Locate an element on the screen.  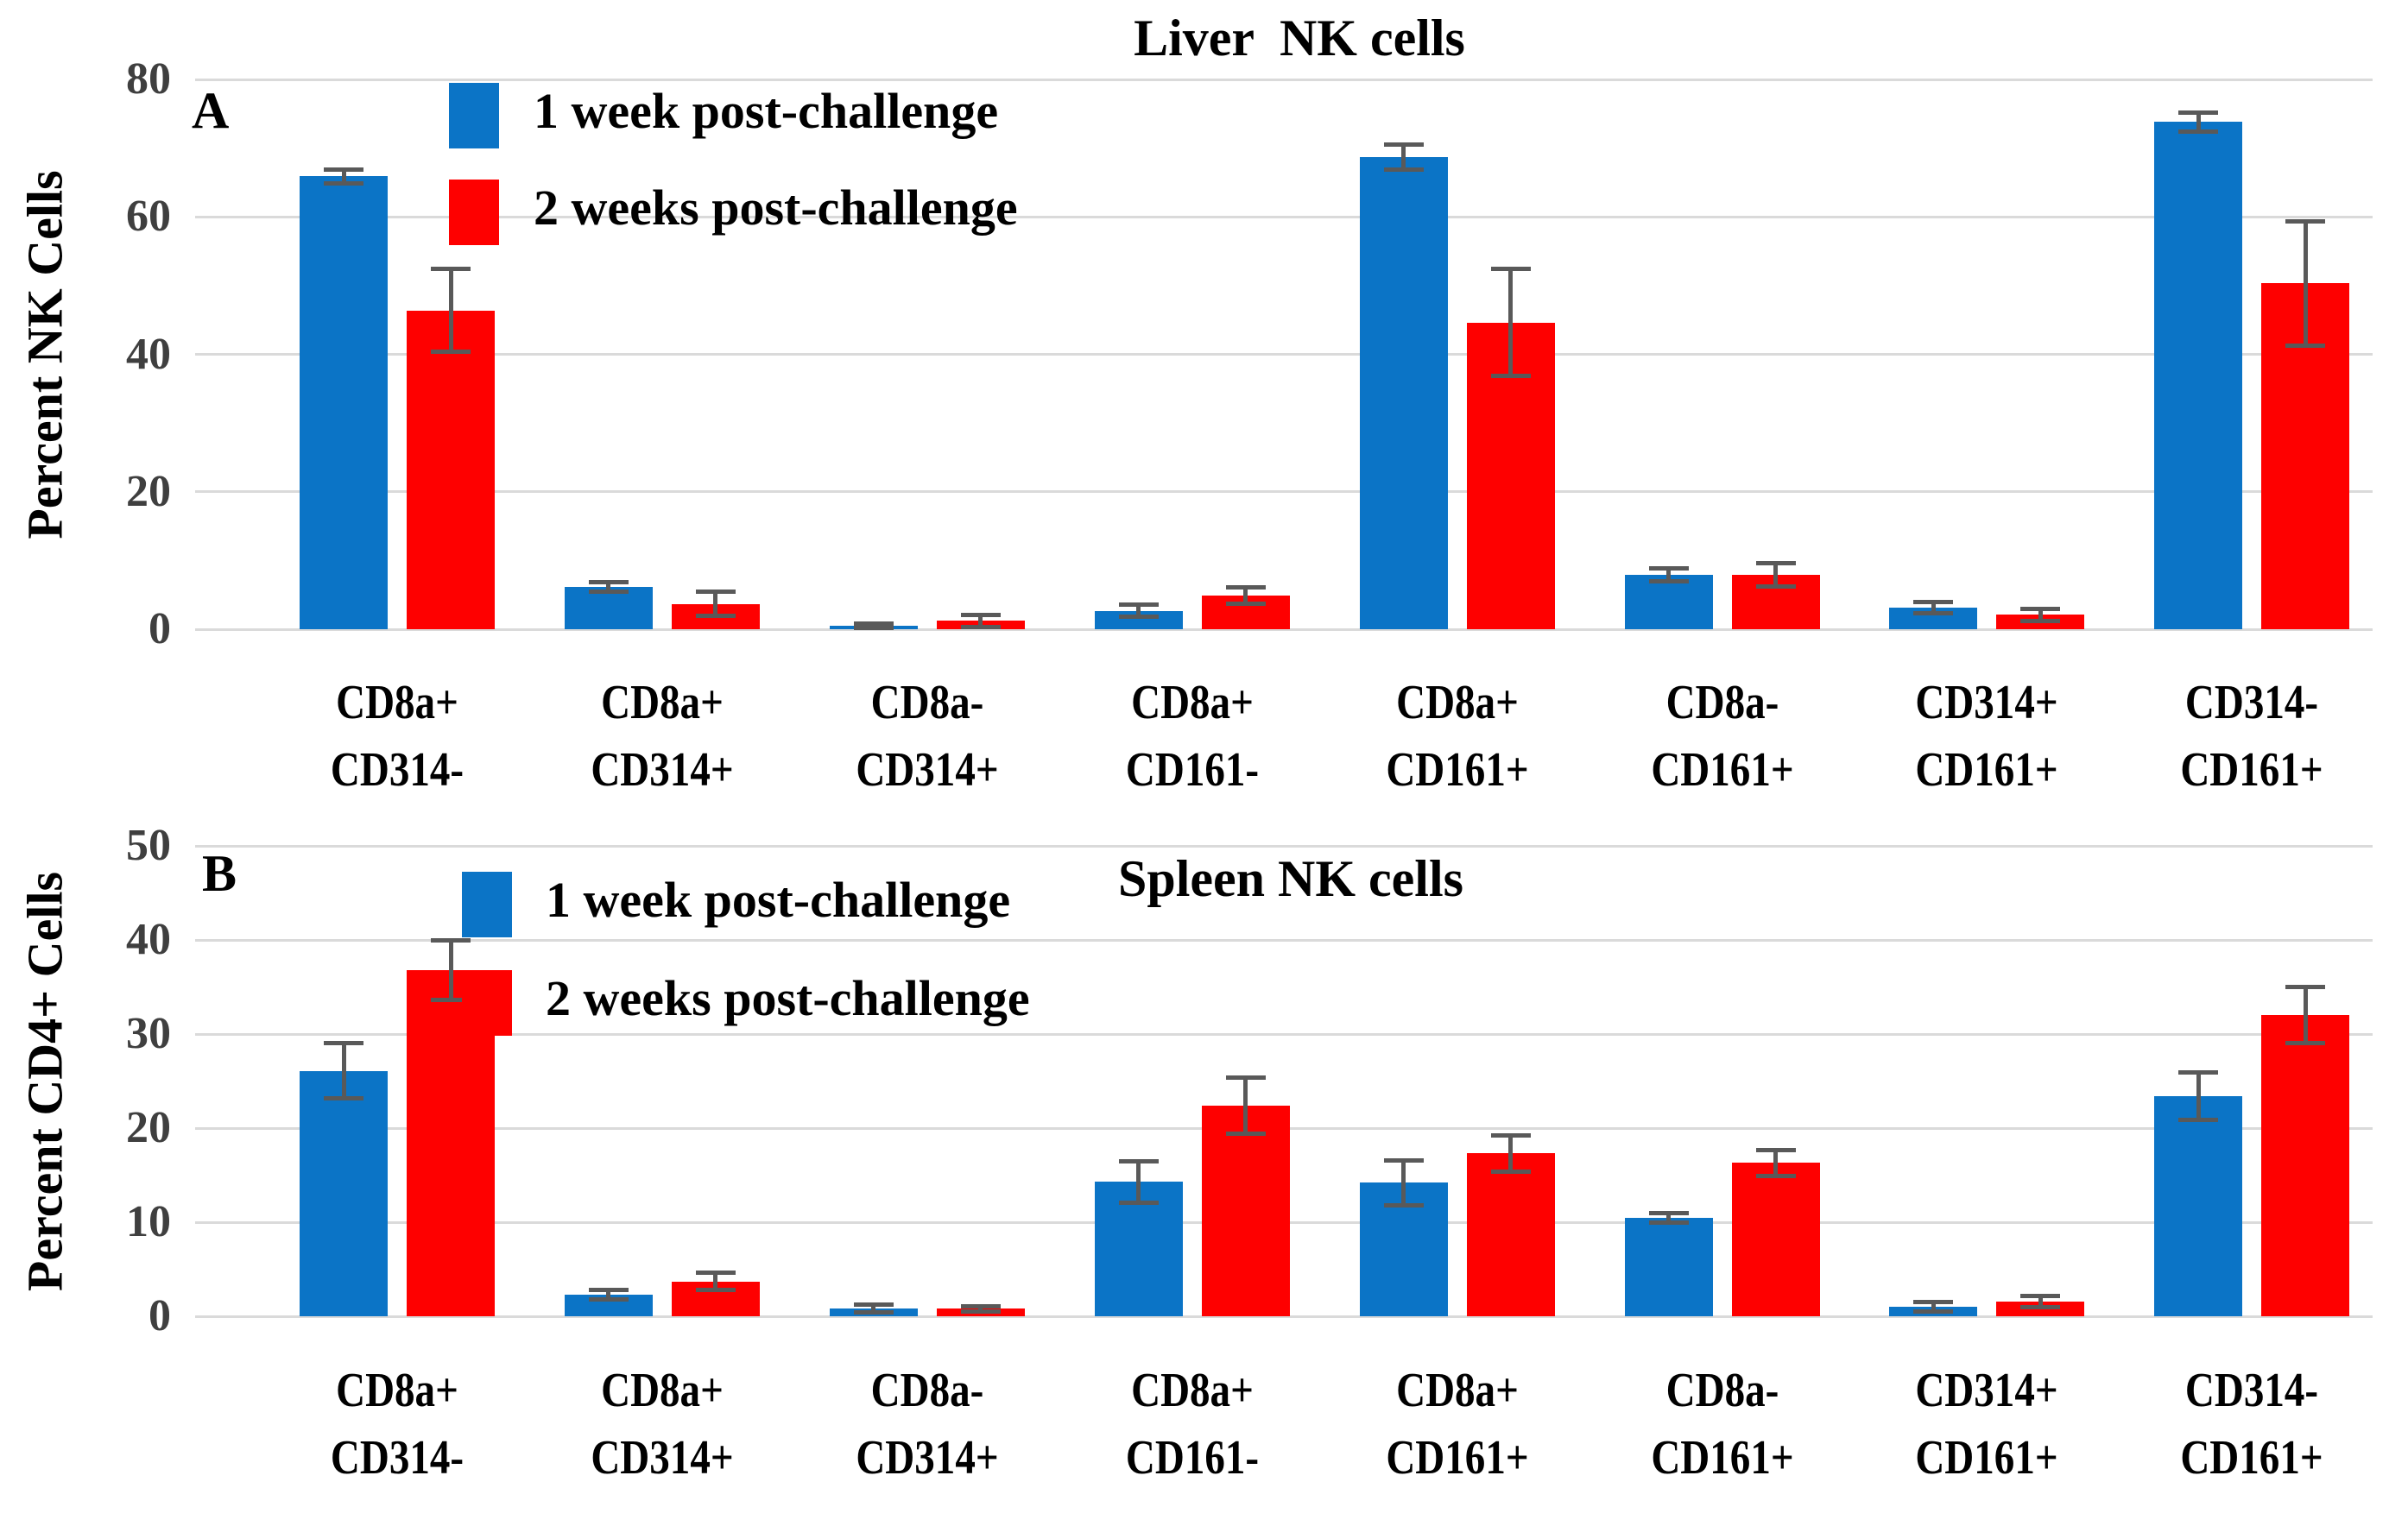
category-label-group5: CD8a+ CD161+ is located at coordinates (1457, 736).